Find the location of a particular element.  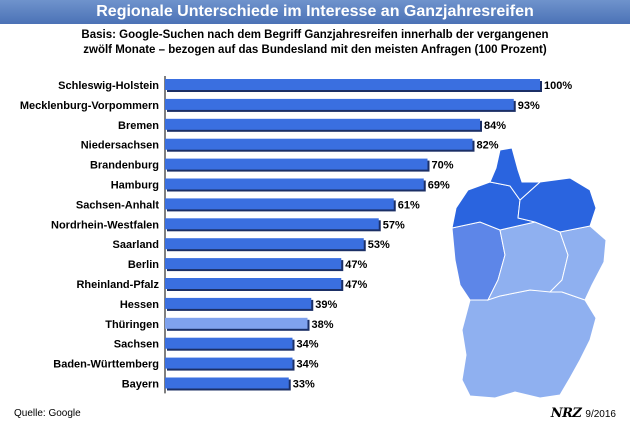

nrz-logo: NRZ is located at coordinates (566, 413).